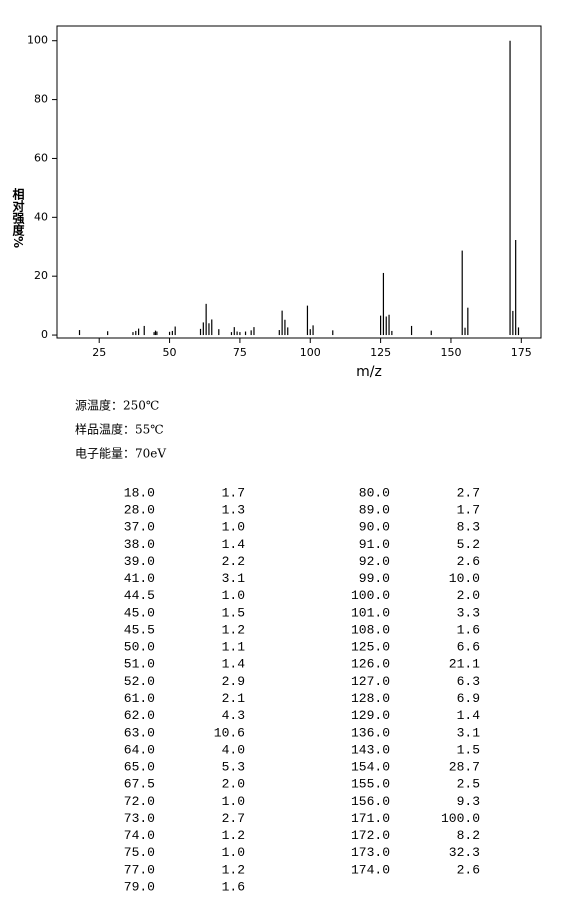 This screenshot has width=570, height=910. Describe the element at coordinates (370, 818) in the screenshot. I see `mass: 171.0` at that location.